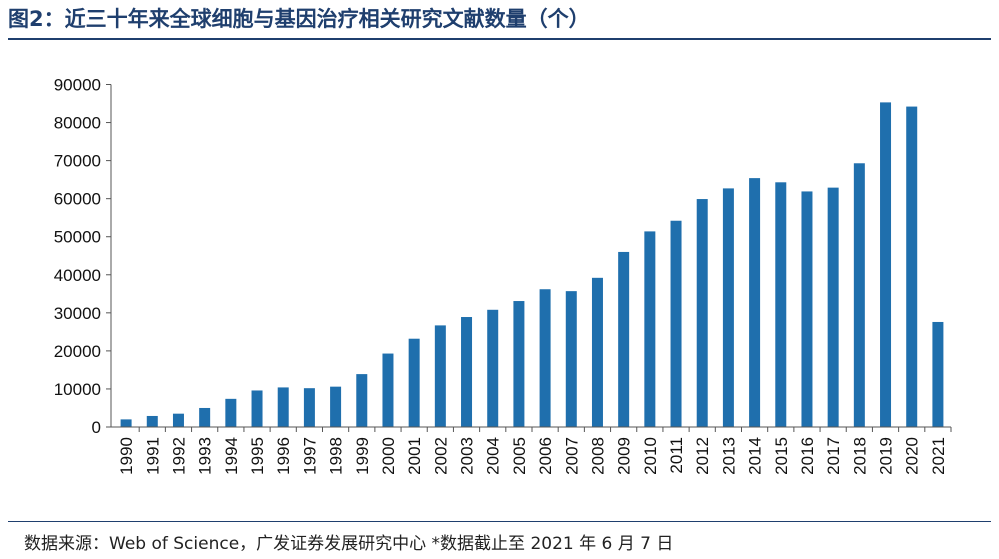 This screenshot has width=999, height=559. What do you see at coordinates (178, 420) in the screenshot?
I see `bar-1992` at bounding box center [178, 420].